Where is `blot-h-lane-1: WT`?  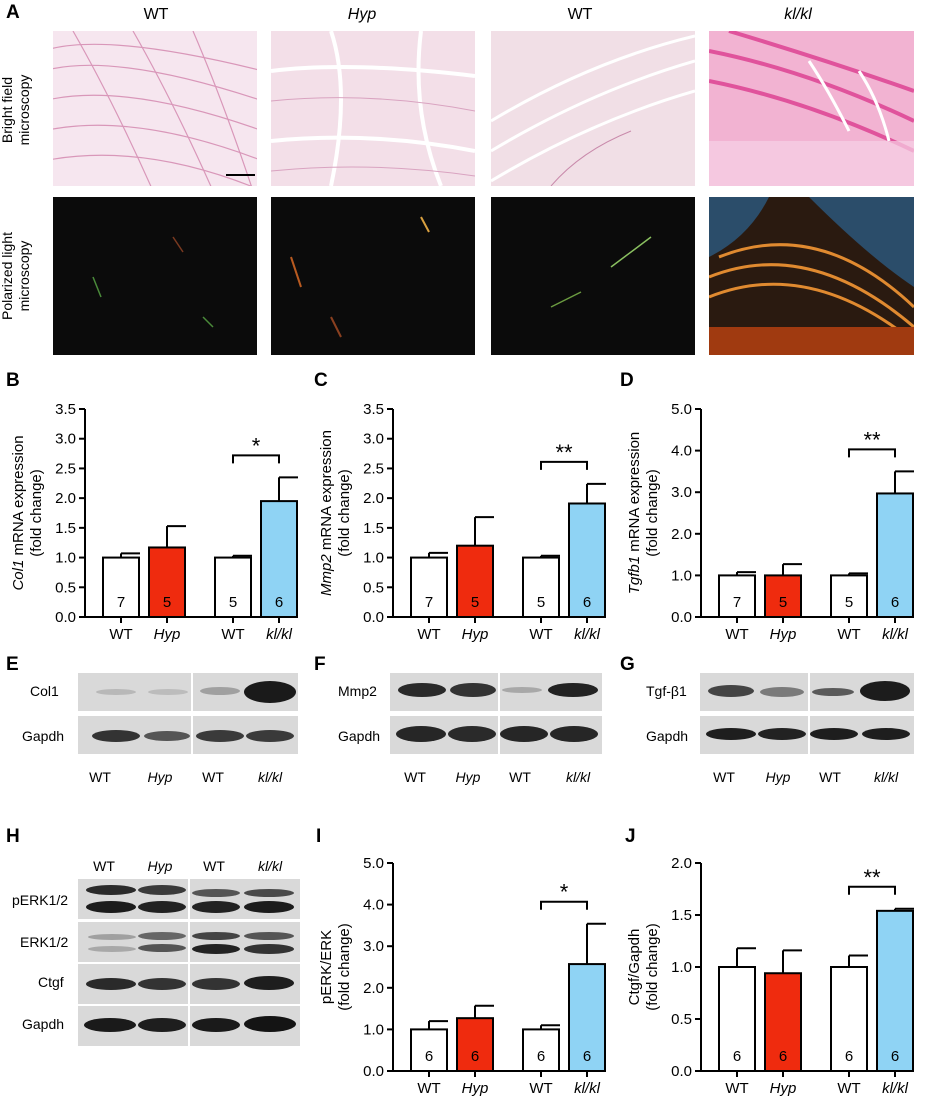 blot-h-lane-1: WT is located at coordinates (104, 866).